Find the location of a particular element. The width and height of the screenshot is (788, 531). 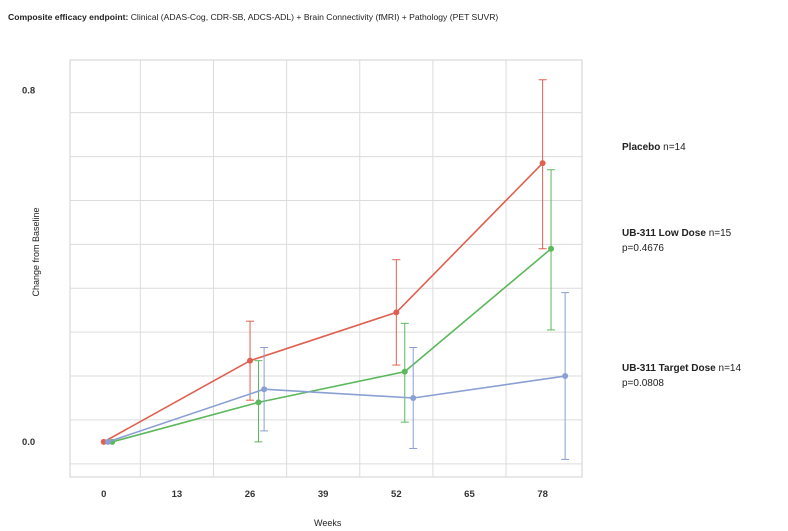

legend-target-dose: UB-311 Target Dose n=14 p=0.0808 is located at coordinates (681, 376).